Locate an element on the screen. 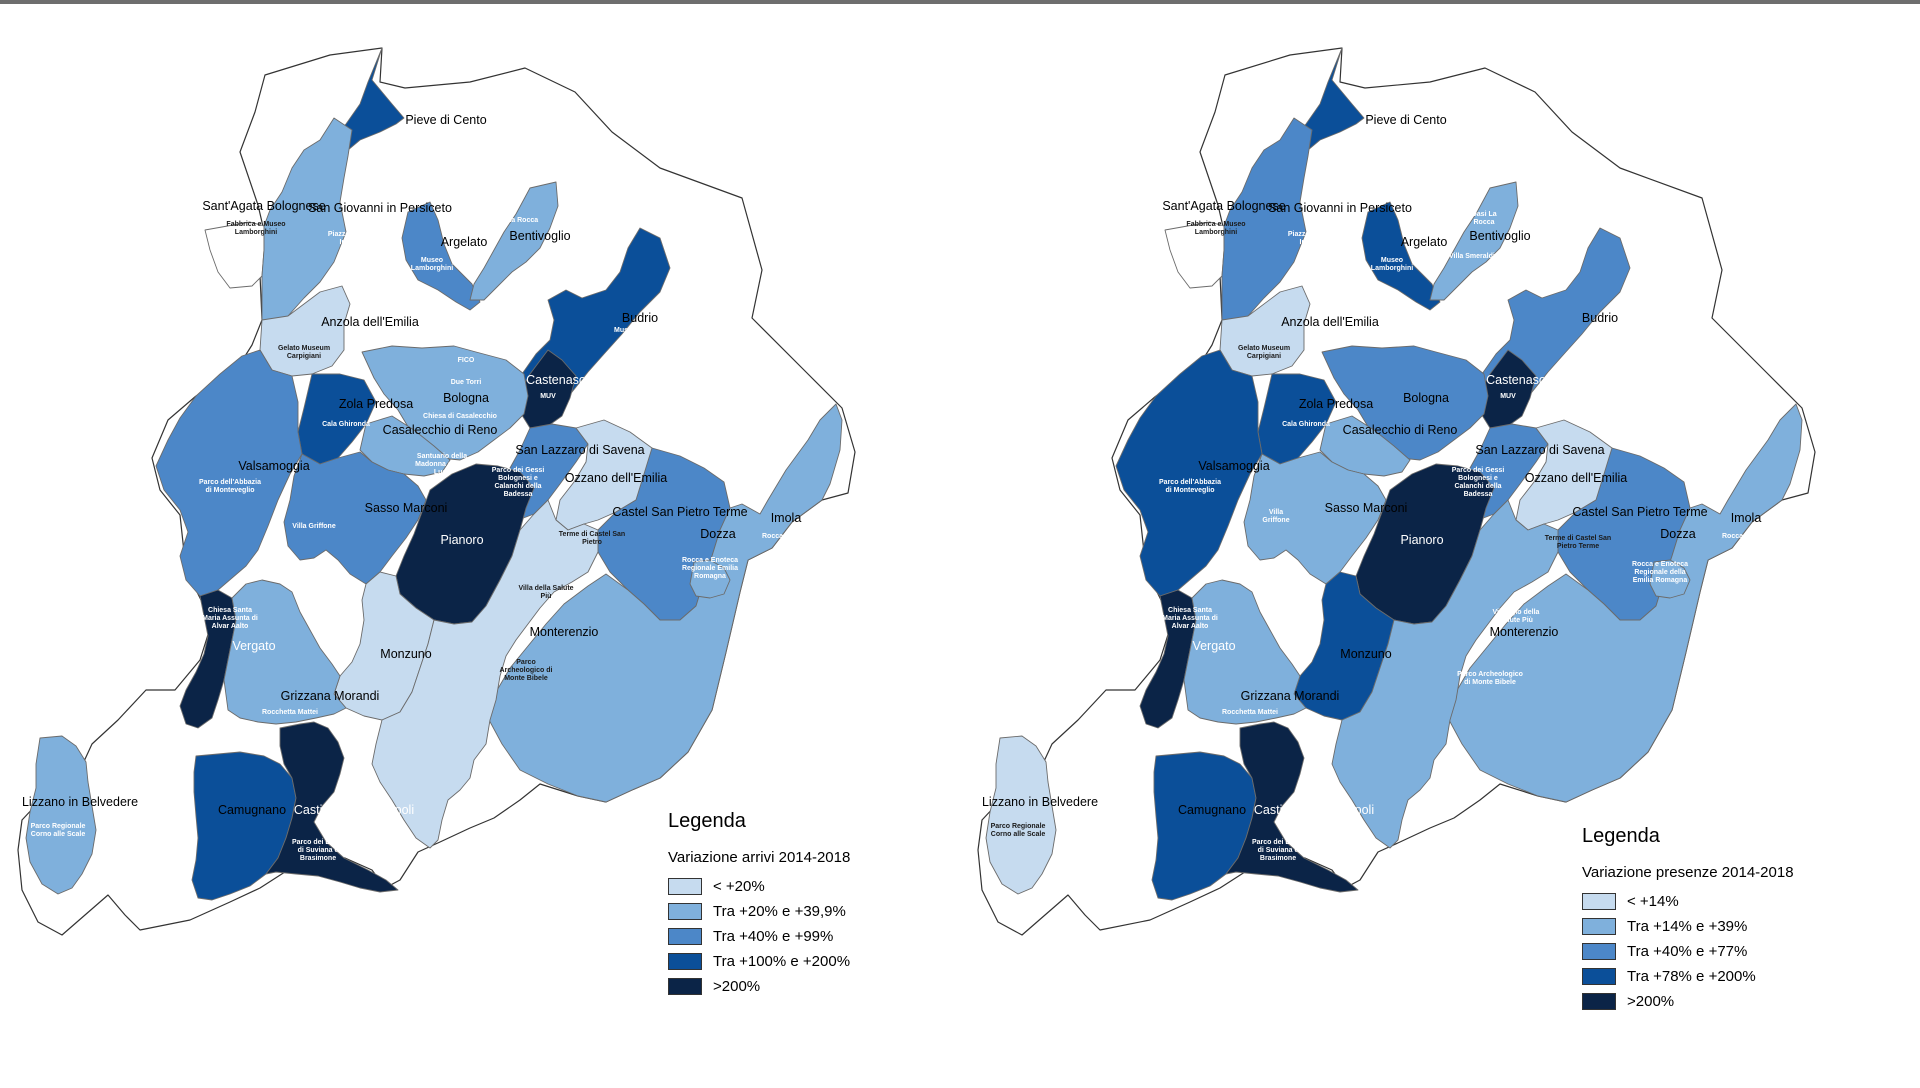 The image size is (1920, 1088). legend-label: Tra +14% e +39% is located at coordinates (1687, 926).